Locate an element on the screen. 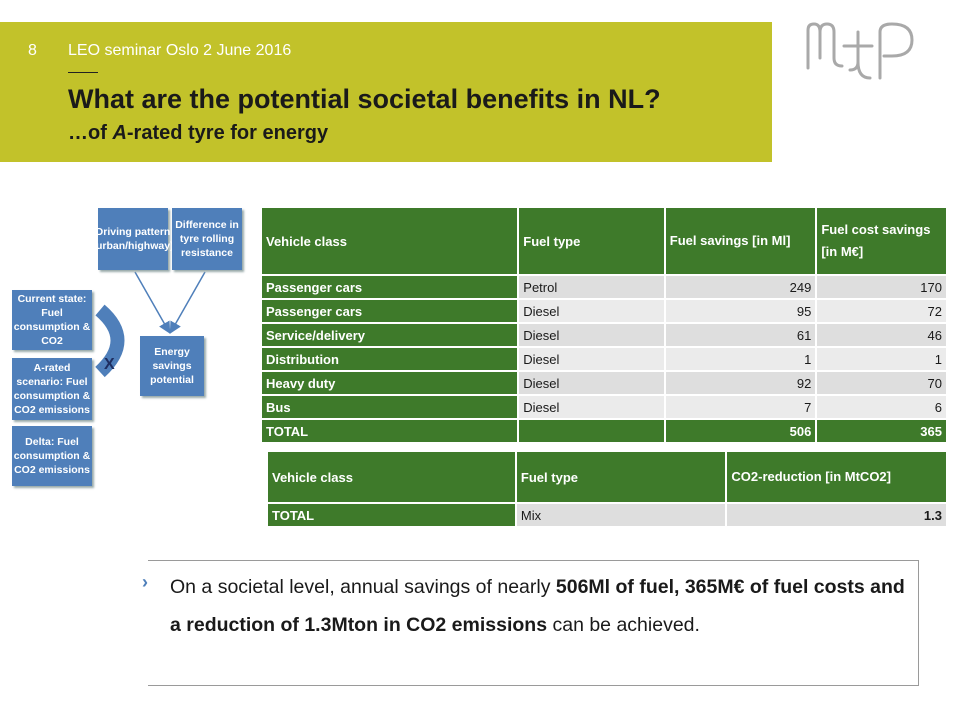  row-fuel-type: Mix is located at coordinates (621, 515).